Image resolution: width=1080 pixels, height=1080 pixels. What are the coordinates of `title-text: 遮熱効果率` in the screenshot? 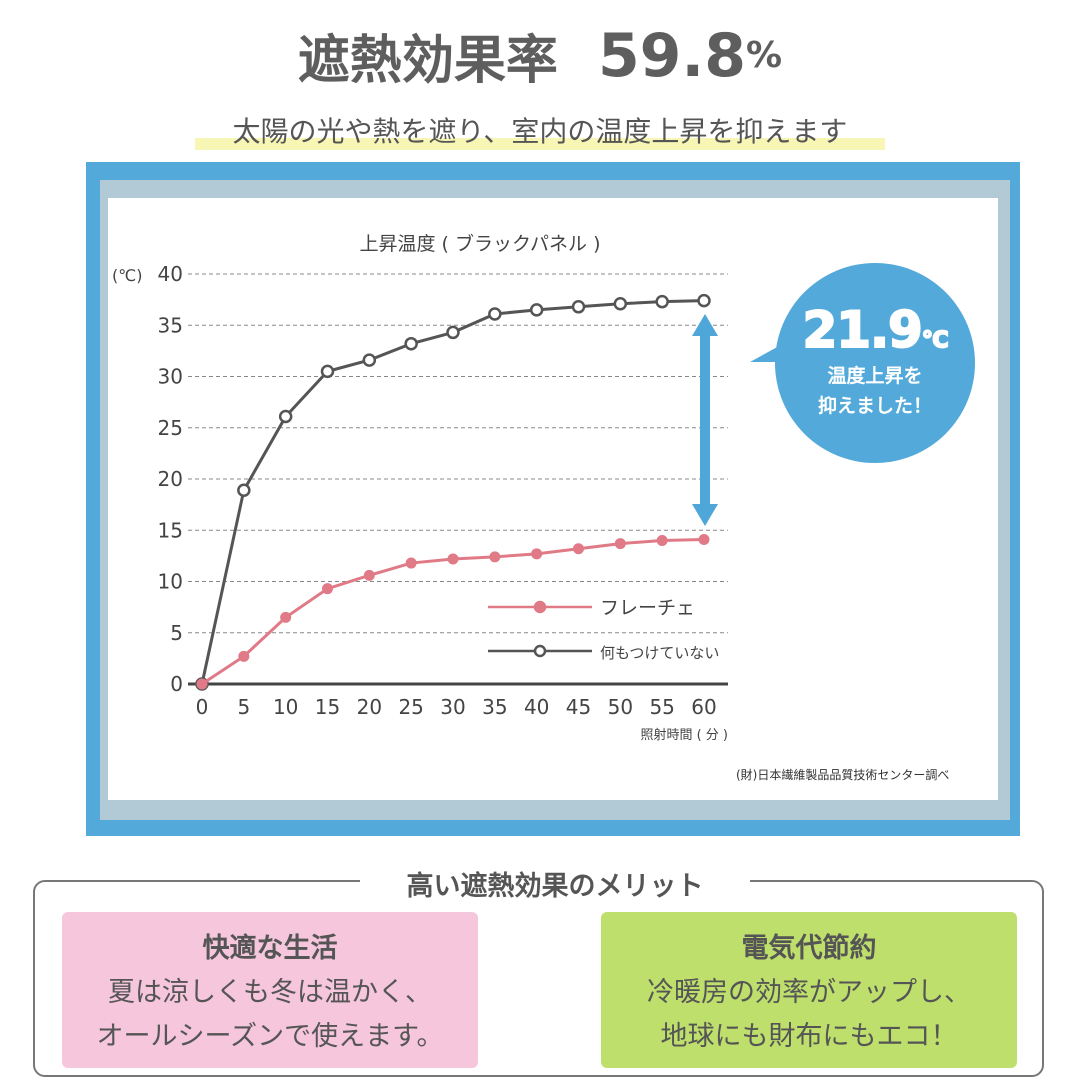 It's located at (427, 61).